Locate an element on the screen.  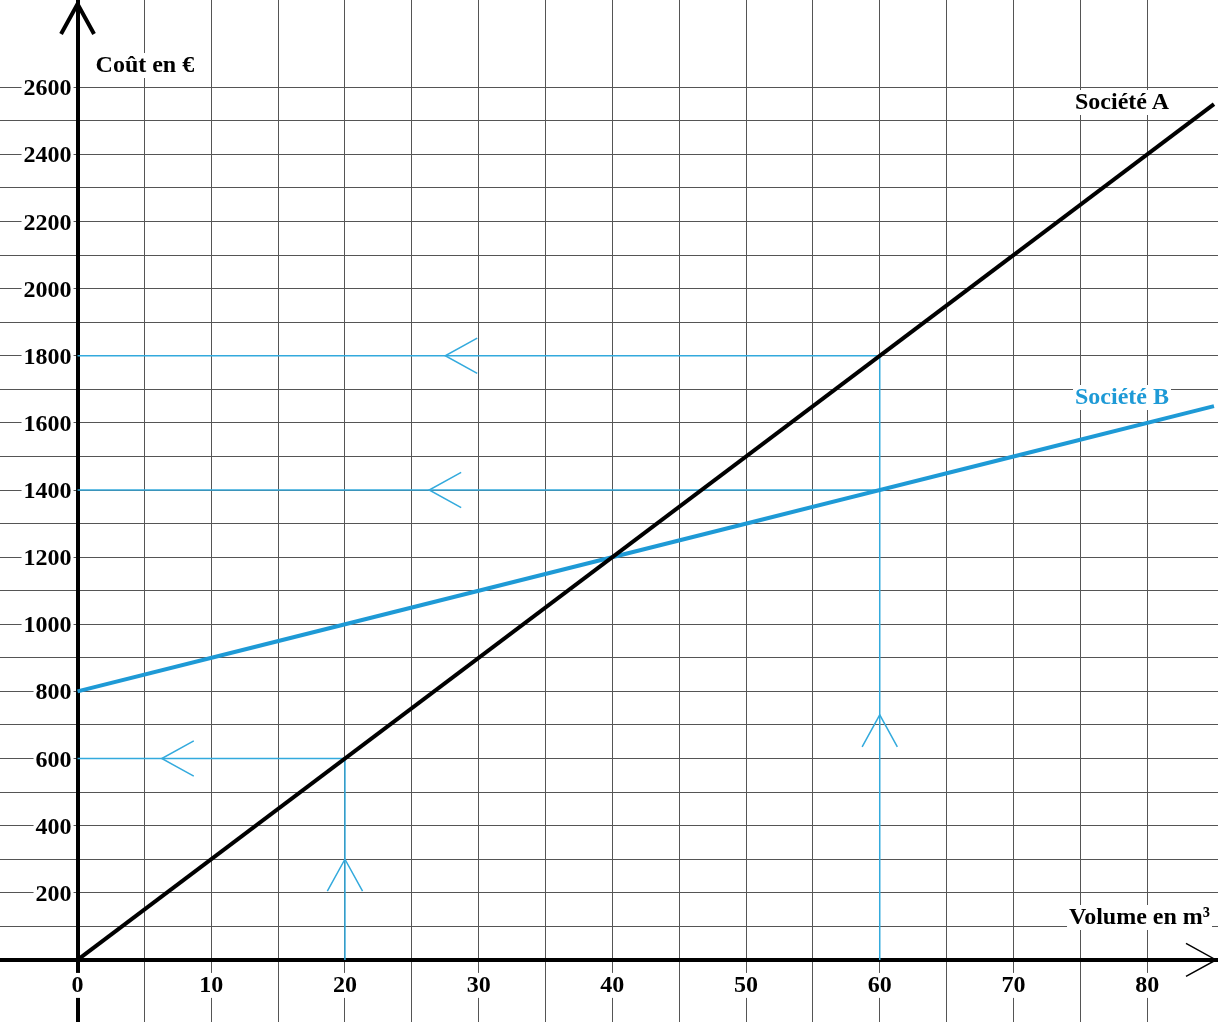
x-tick-label: 10 is located at coordinates (211, 983).